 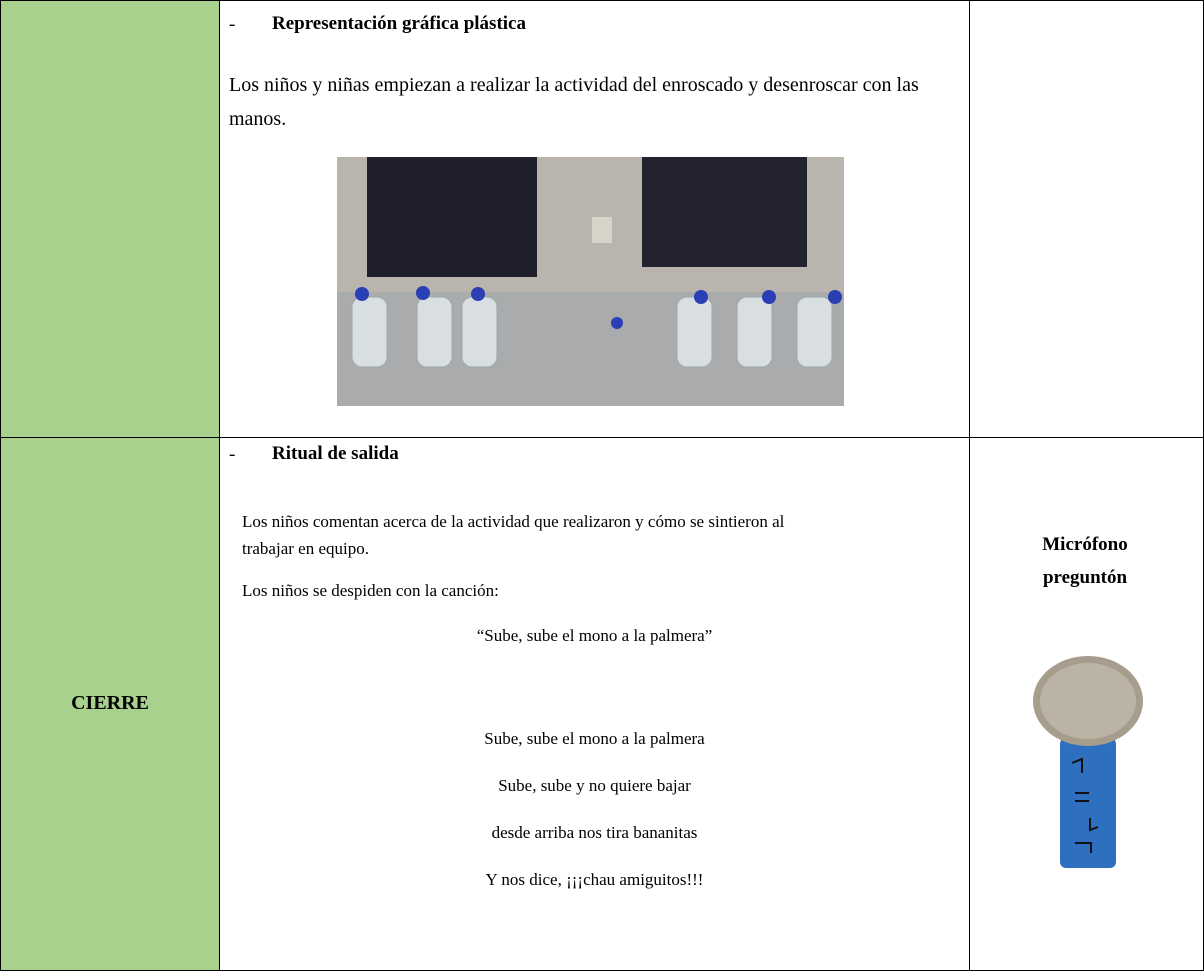 I want to click on resource-cell, so click(x=1086, y=219).